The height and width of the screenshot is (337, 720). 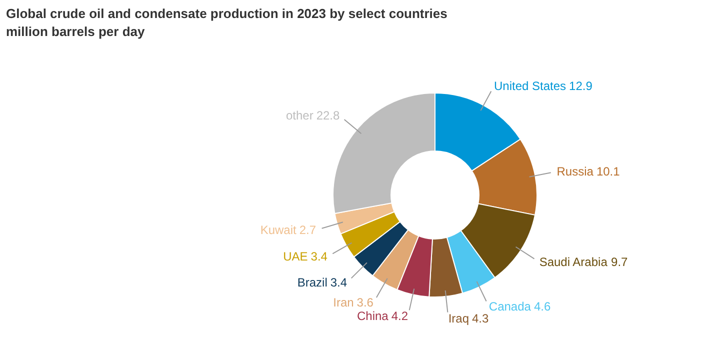 I want to click on data-label: 12.9, so click(x=581, y=85).